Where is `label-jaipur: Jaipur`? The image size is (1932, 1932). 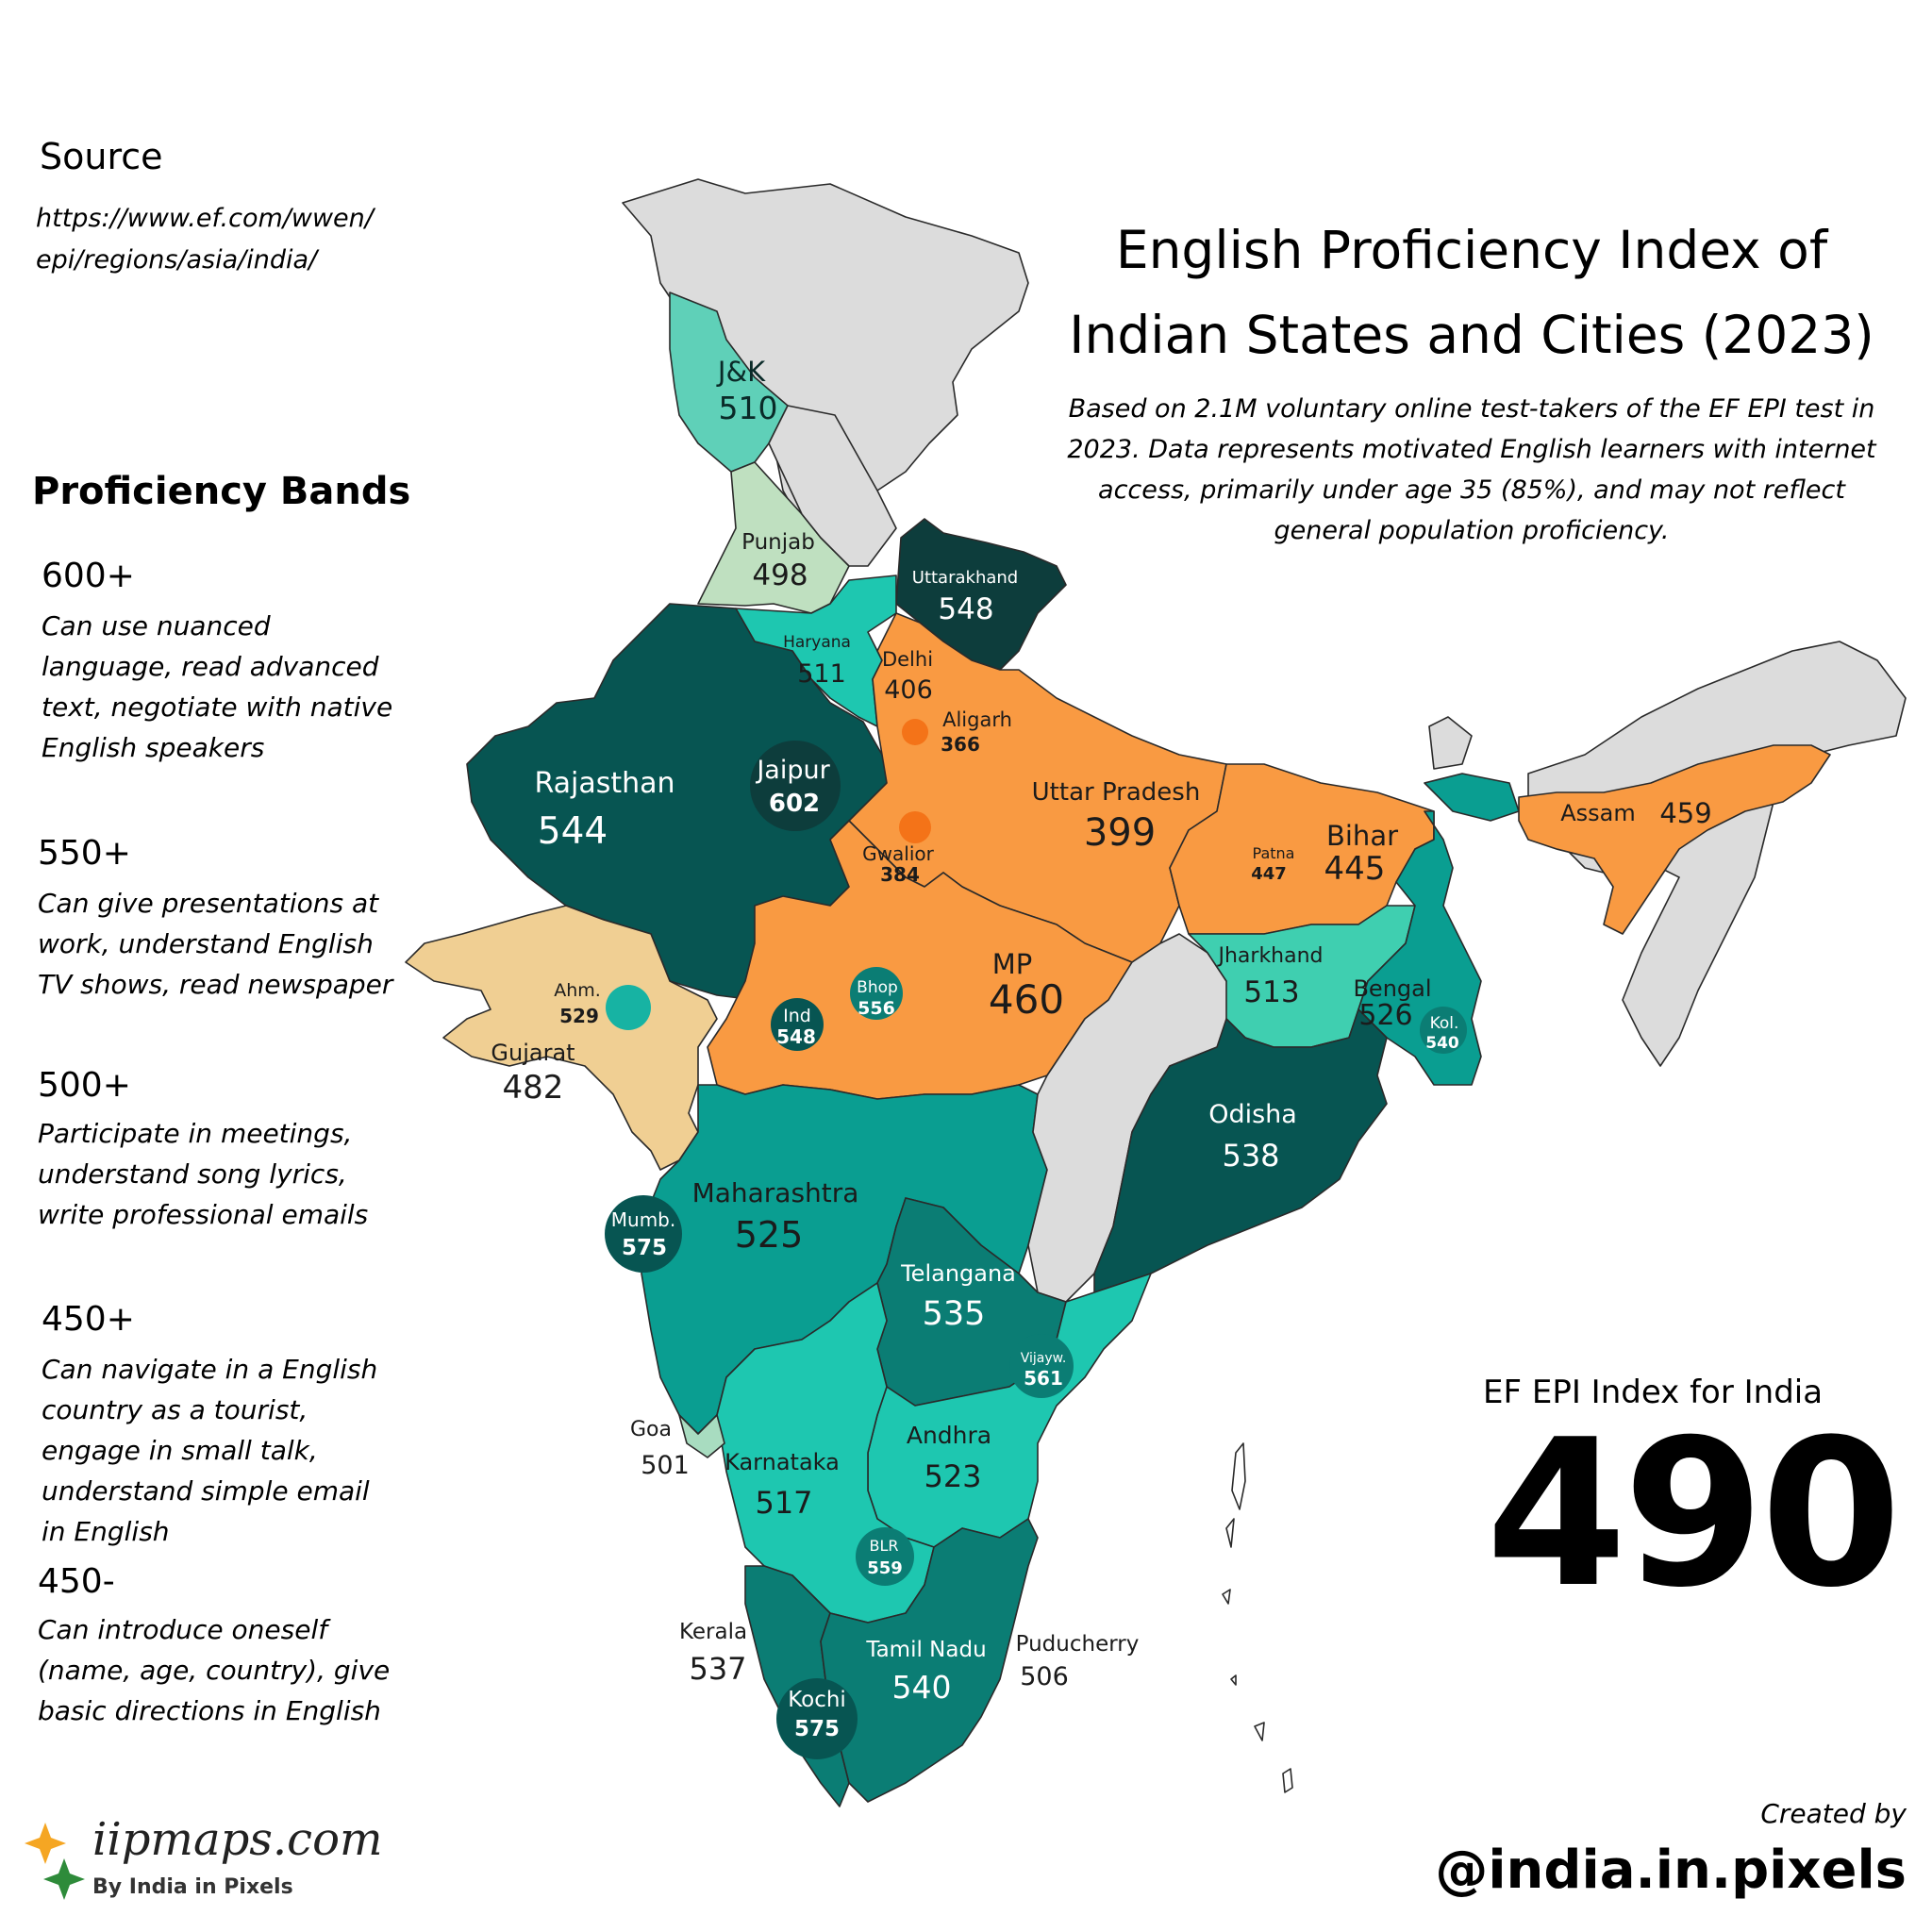
label-jaipur: Jaipur is located at coordinates (792, 770).